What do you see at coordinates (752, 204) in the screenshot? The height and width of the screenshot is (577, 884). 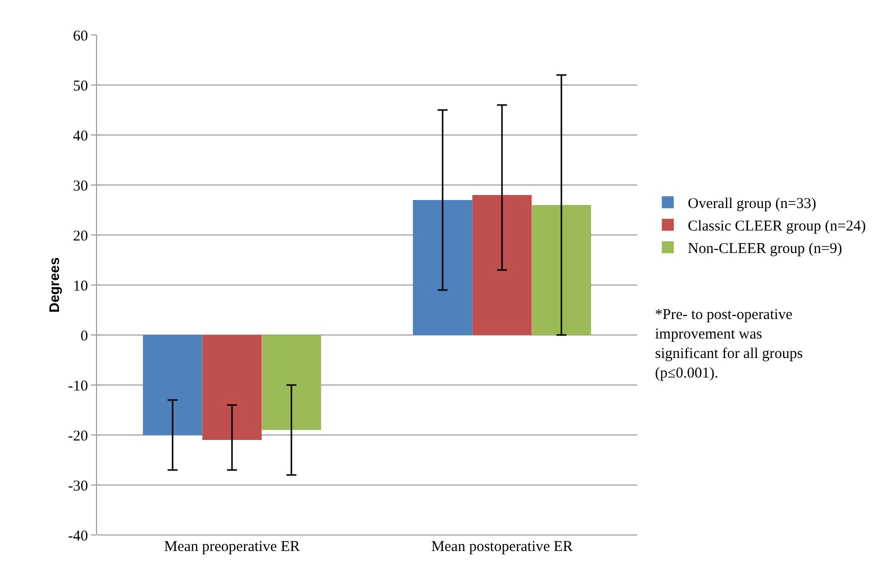 I see `legend-label: Overall group (n=33)` at bounding box center [752, 204].